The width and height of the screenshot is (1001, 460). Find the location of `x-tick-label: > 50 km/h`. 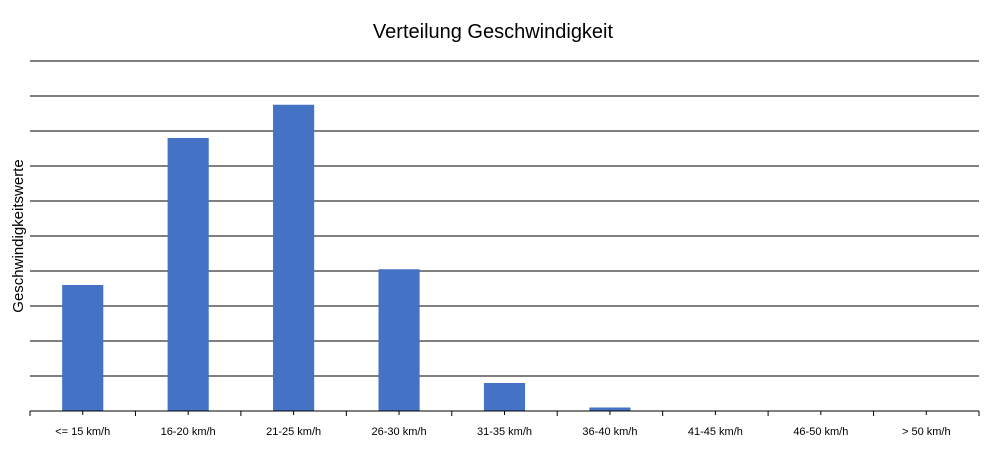

x-tick-label: > 50 km/h is located at coordinates (926, 432).